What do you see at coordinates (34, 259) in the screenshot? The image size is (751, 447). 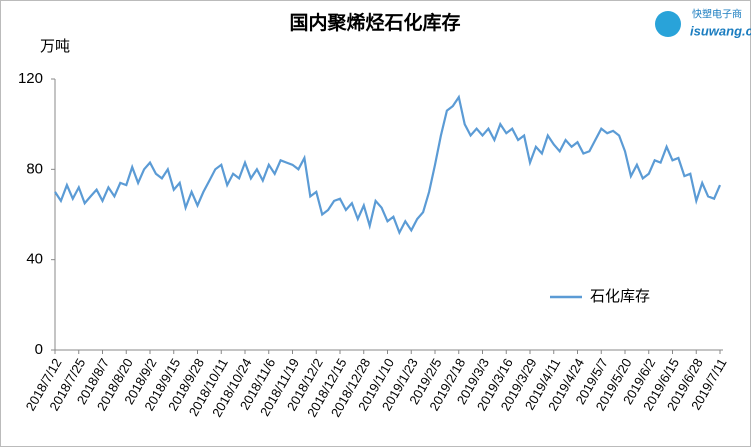 I see `y-tick-label: 40` at bounding box center [34, 259].